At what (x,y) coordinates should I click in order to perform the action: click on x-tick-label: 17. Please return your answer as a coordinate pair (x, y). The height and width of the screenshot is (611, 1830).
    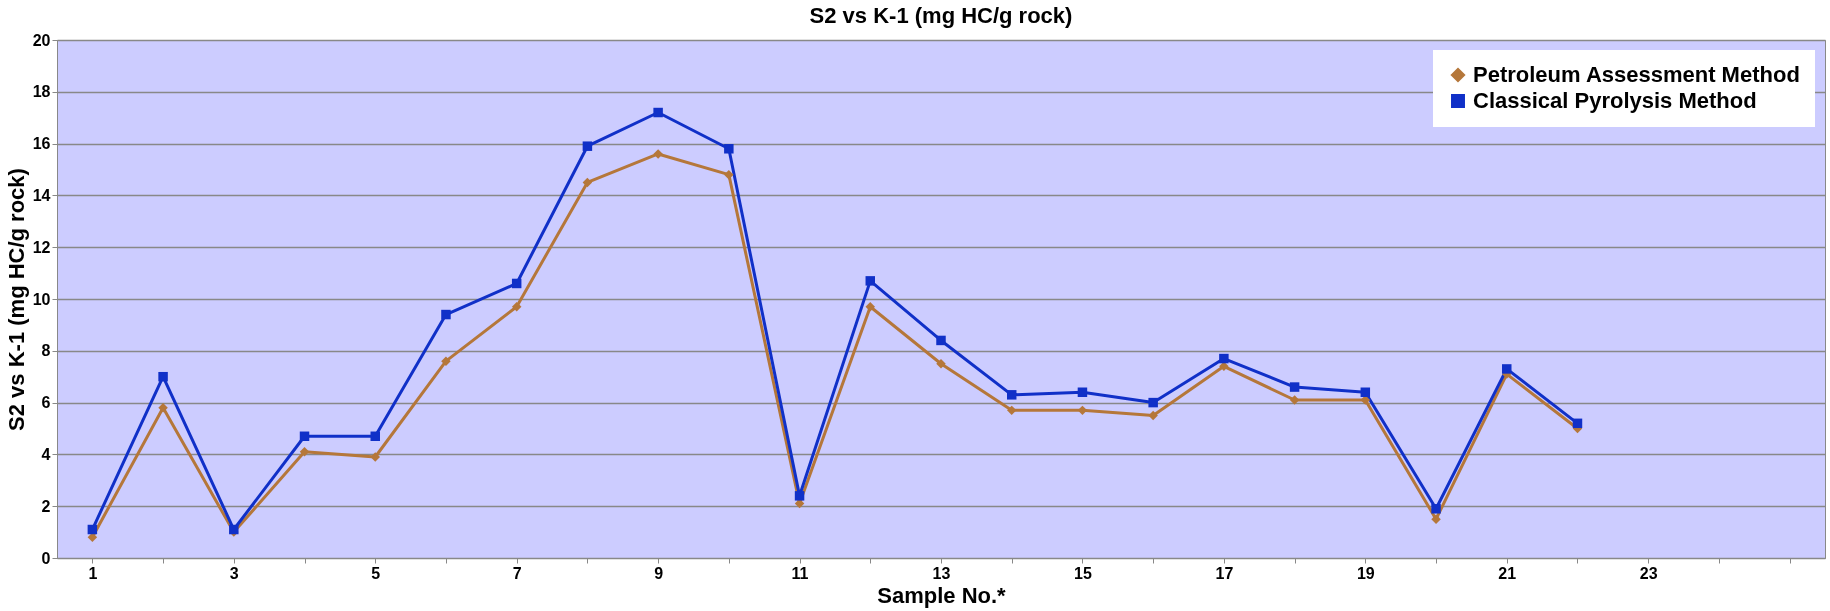
    Looking at the image, I should click on (1224, 573).